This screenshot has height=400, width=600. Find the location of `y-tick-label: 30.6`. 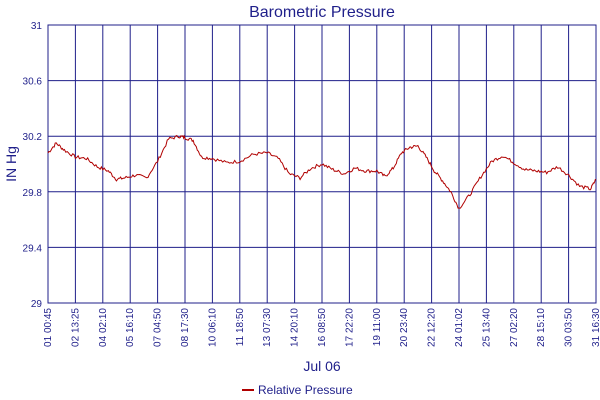

y-tick-label: 30.6 is located at coordinates (33, 82).